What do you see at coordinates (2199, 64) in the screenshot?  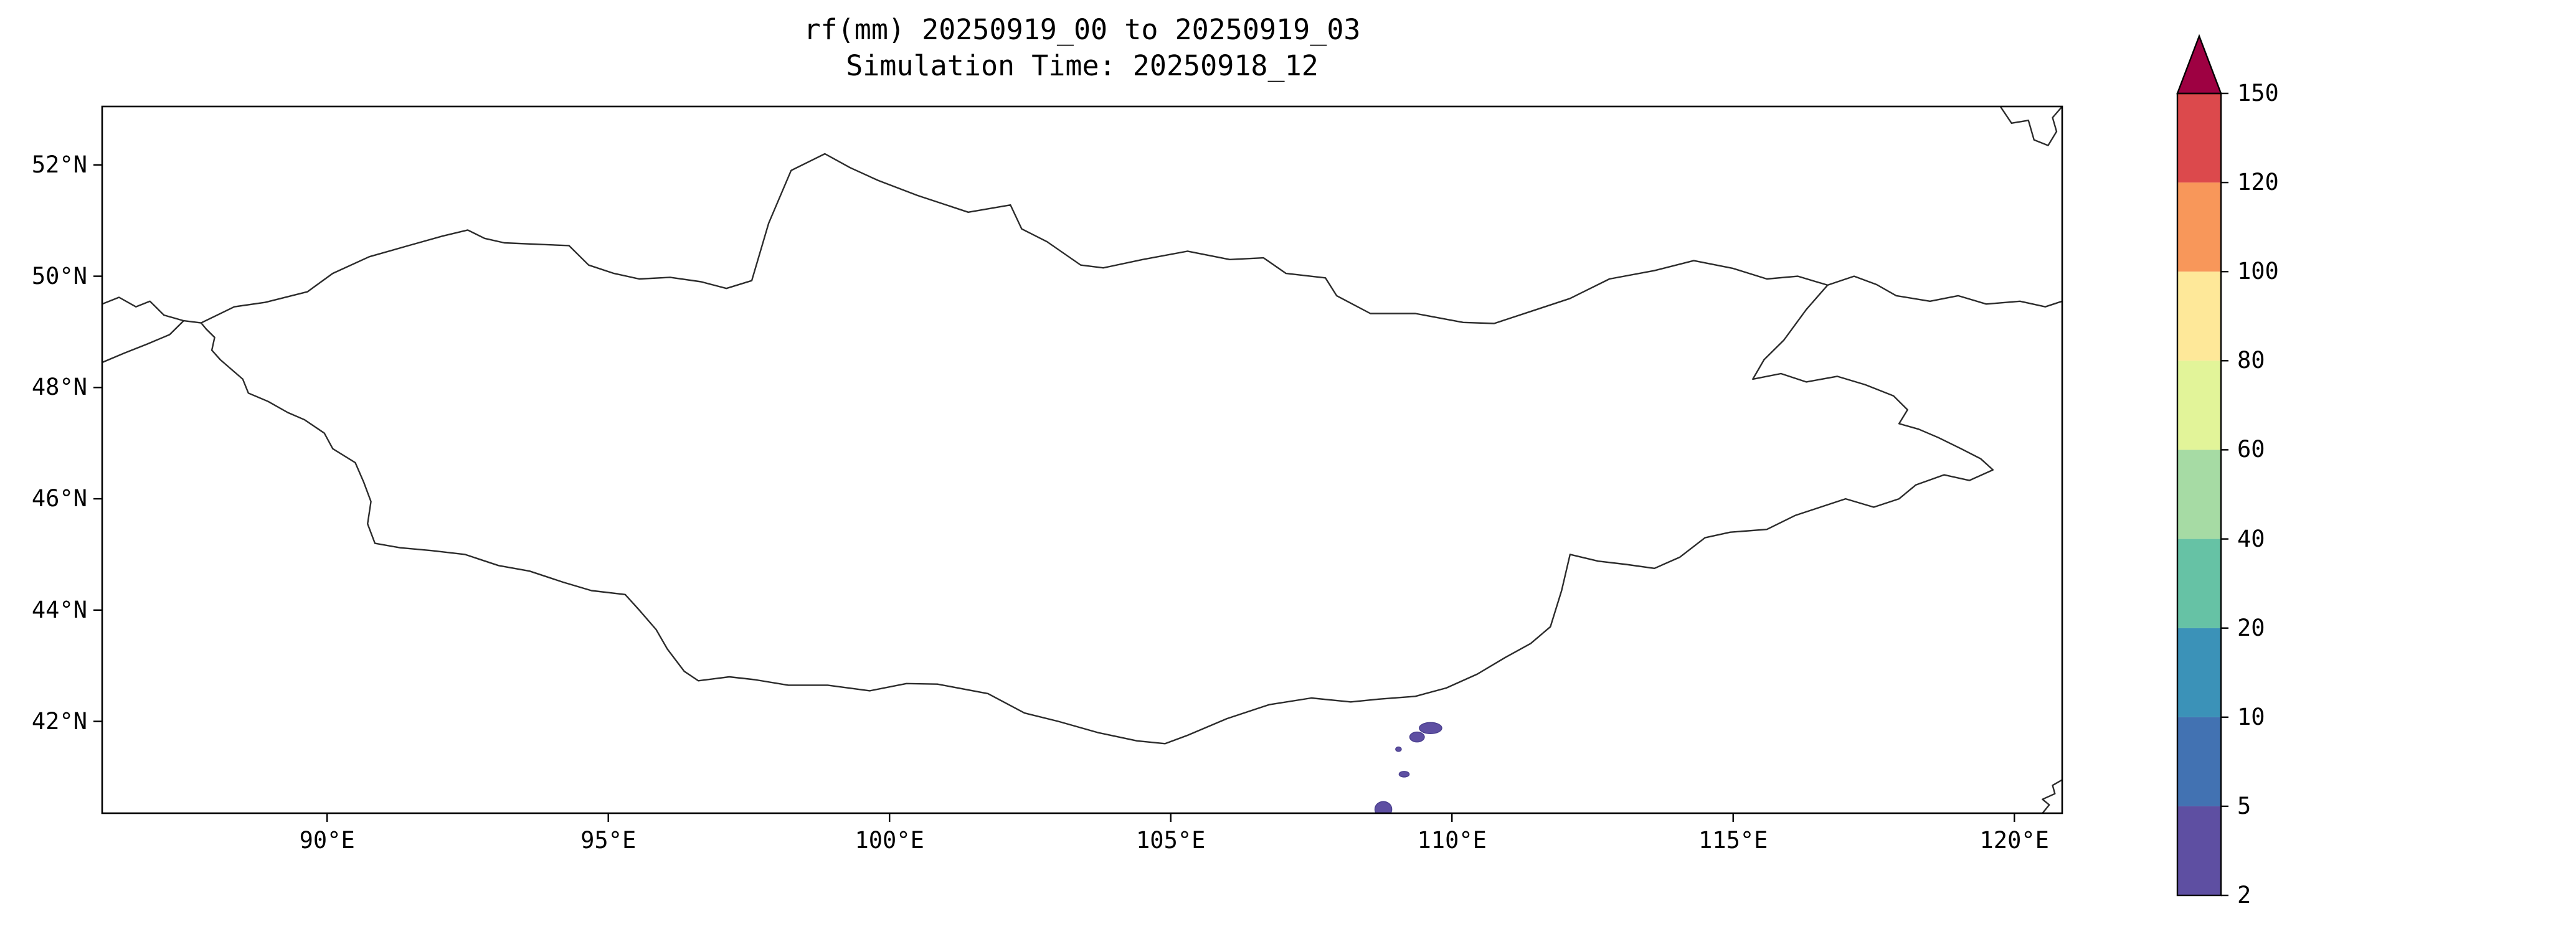 I see `colorbar-extend-arrow` at bounding box center [2199, 64].